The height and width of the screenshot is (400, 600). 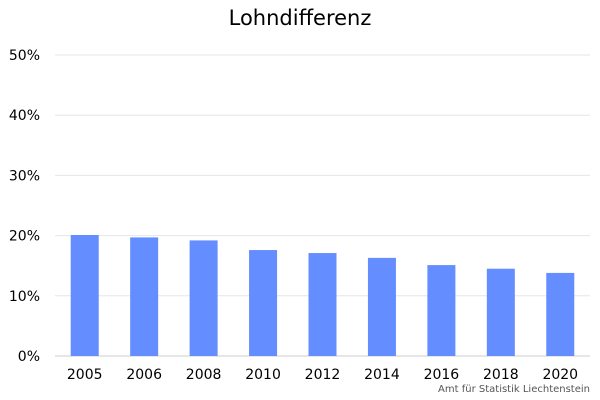 I want to click on x-tick-label: 2016, so click(x=442, y=375).